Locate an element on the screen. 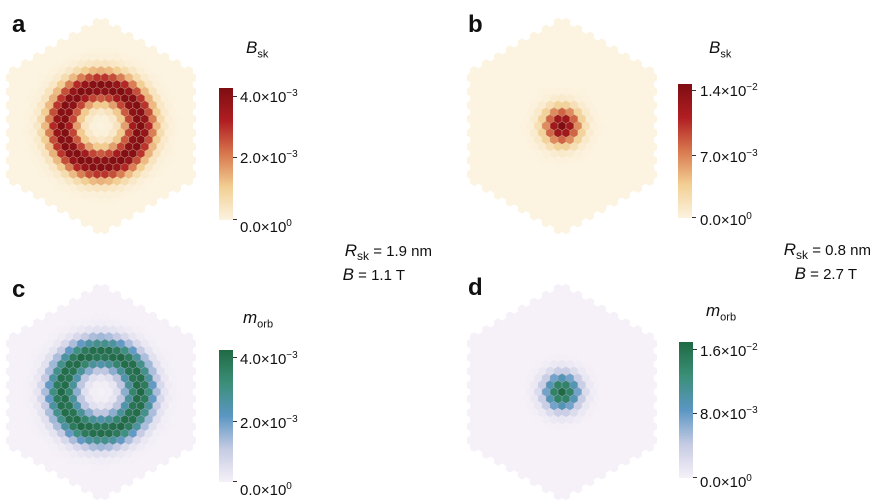 The width and height of the screenshot is (874, 500). hexagon-map-b is located at coordinates (562, 126).